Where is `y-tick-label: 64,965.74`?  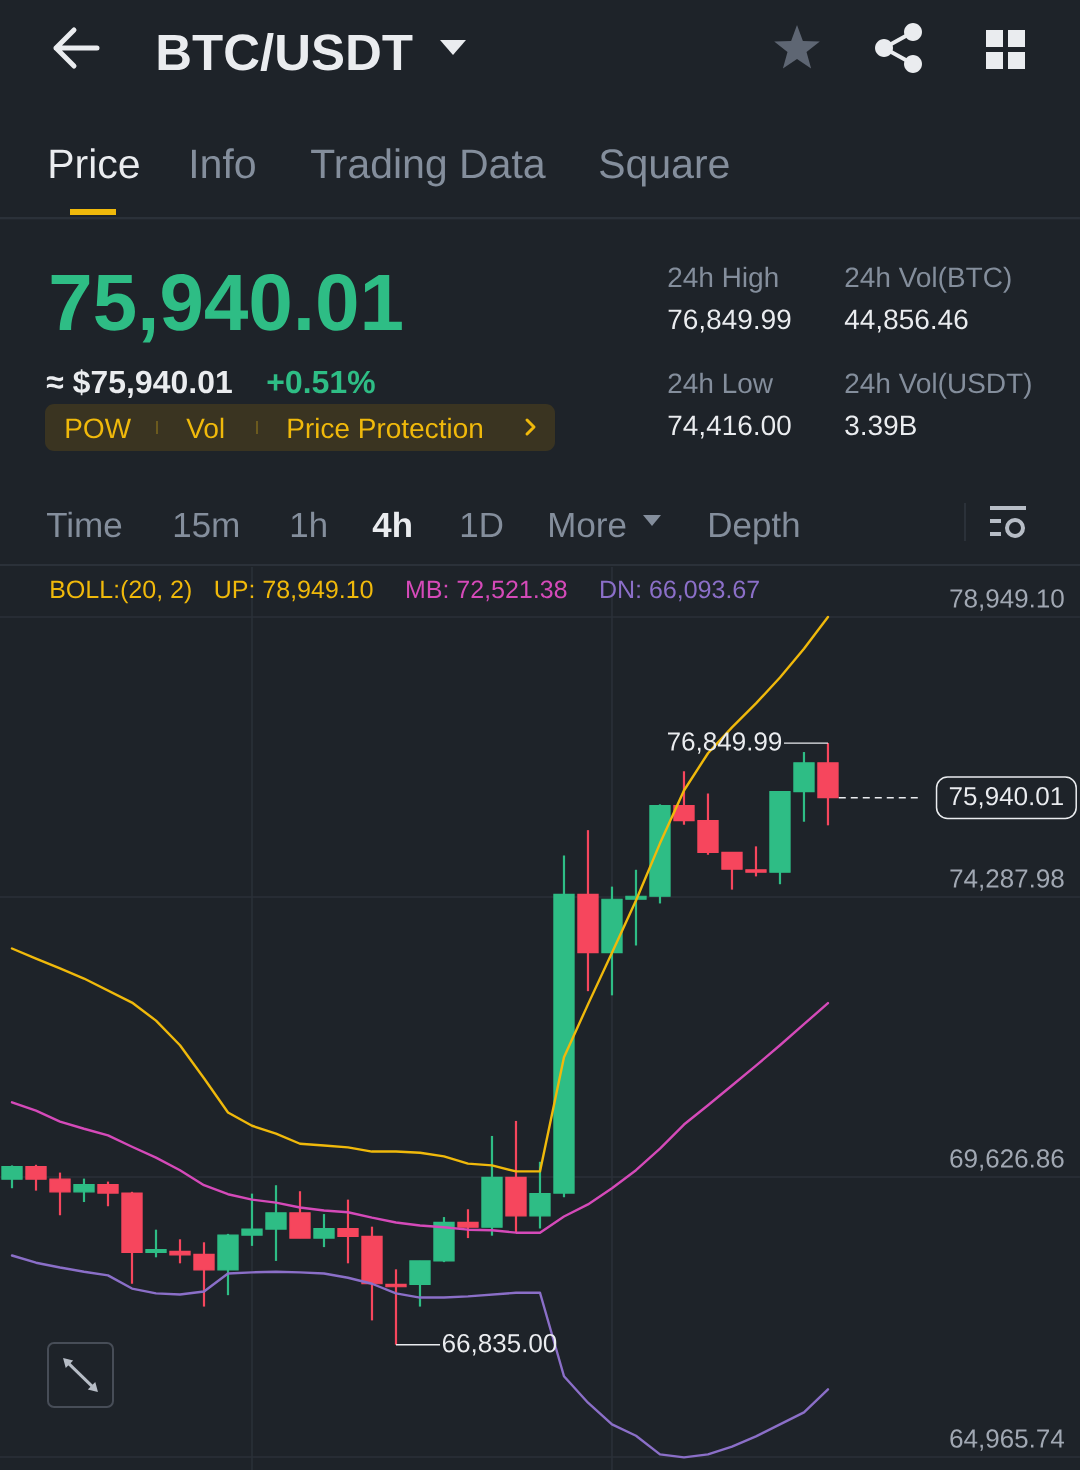
y-tick-label: 64,965.74 is located at coordinates (1007, 1440).